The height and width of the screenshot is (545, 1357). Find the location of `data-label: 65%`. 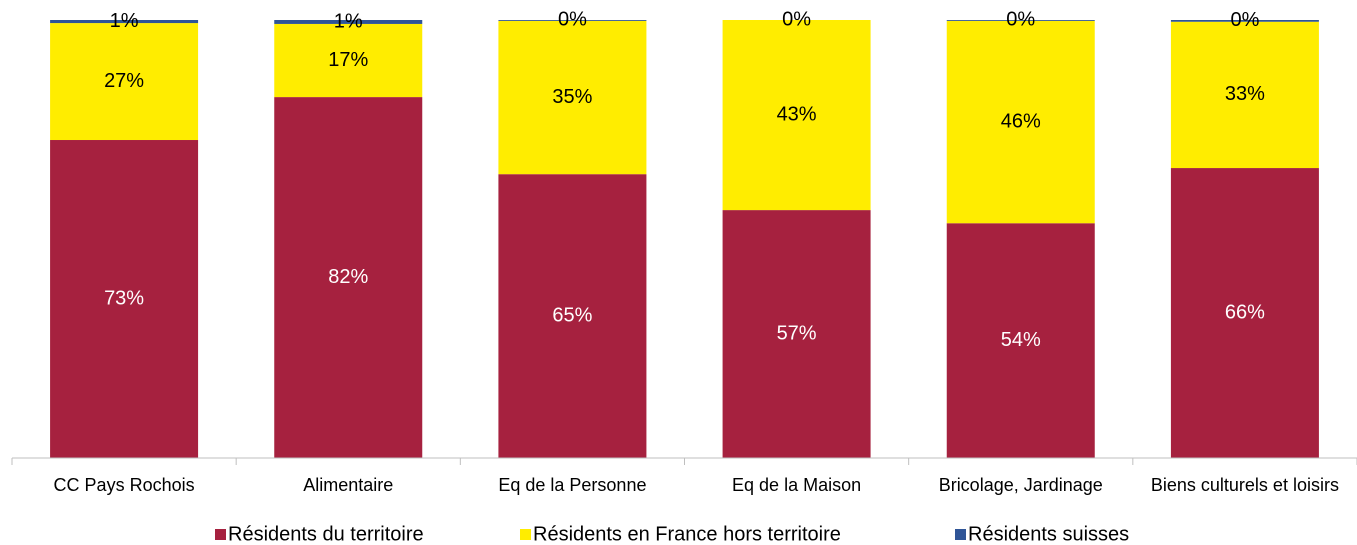

data-label: 65% is located at coordinates (572, 315).